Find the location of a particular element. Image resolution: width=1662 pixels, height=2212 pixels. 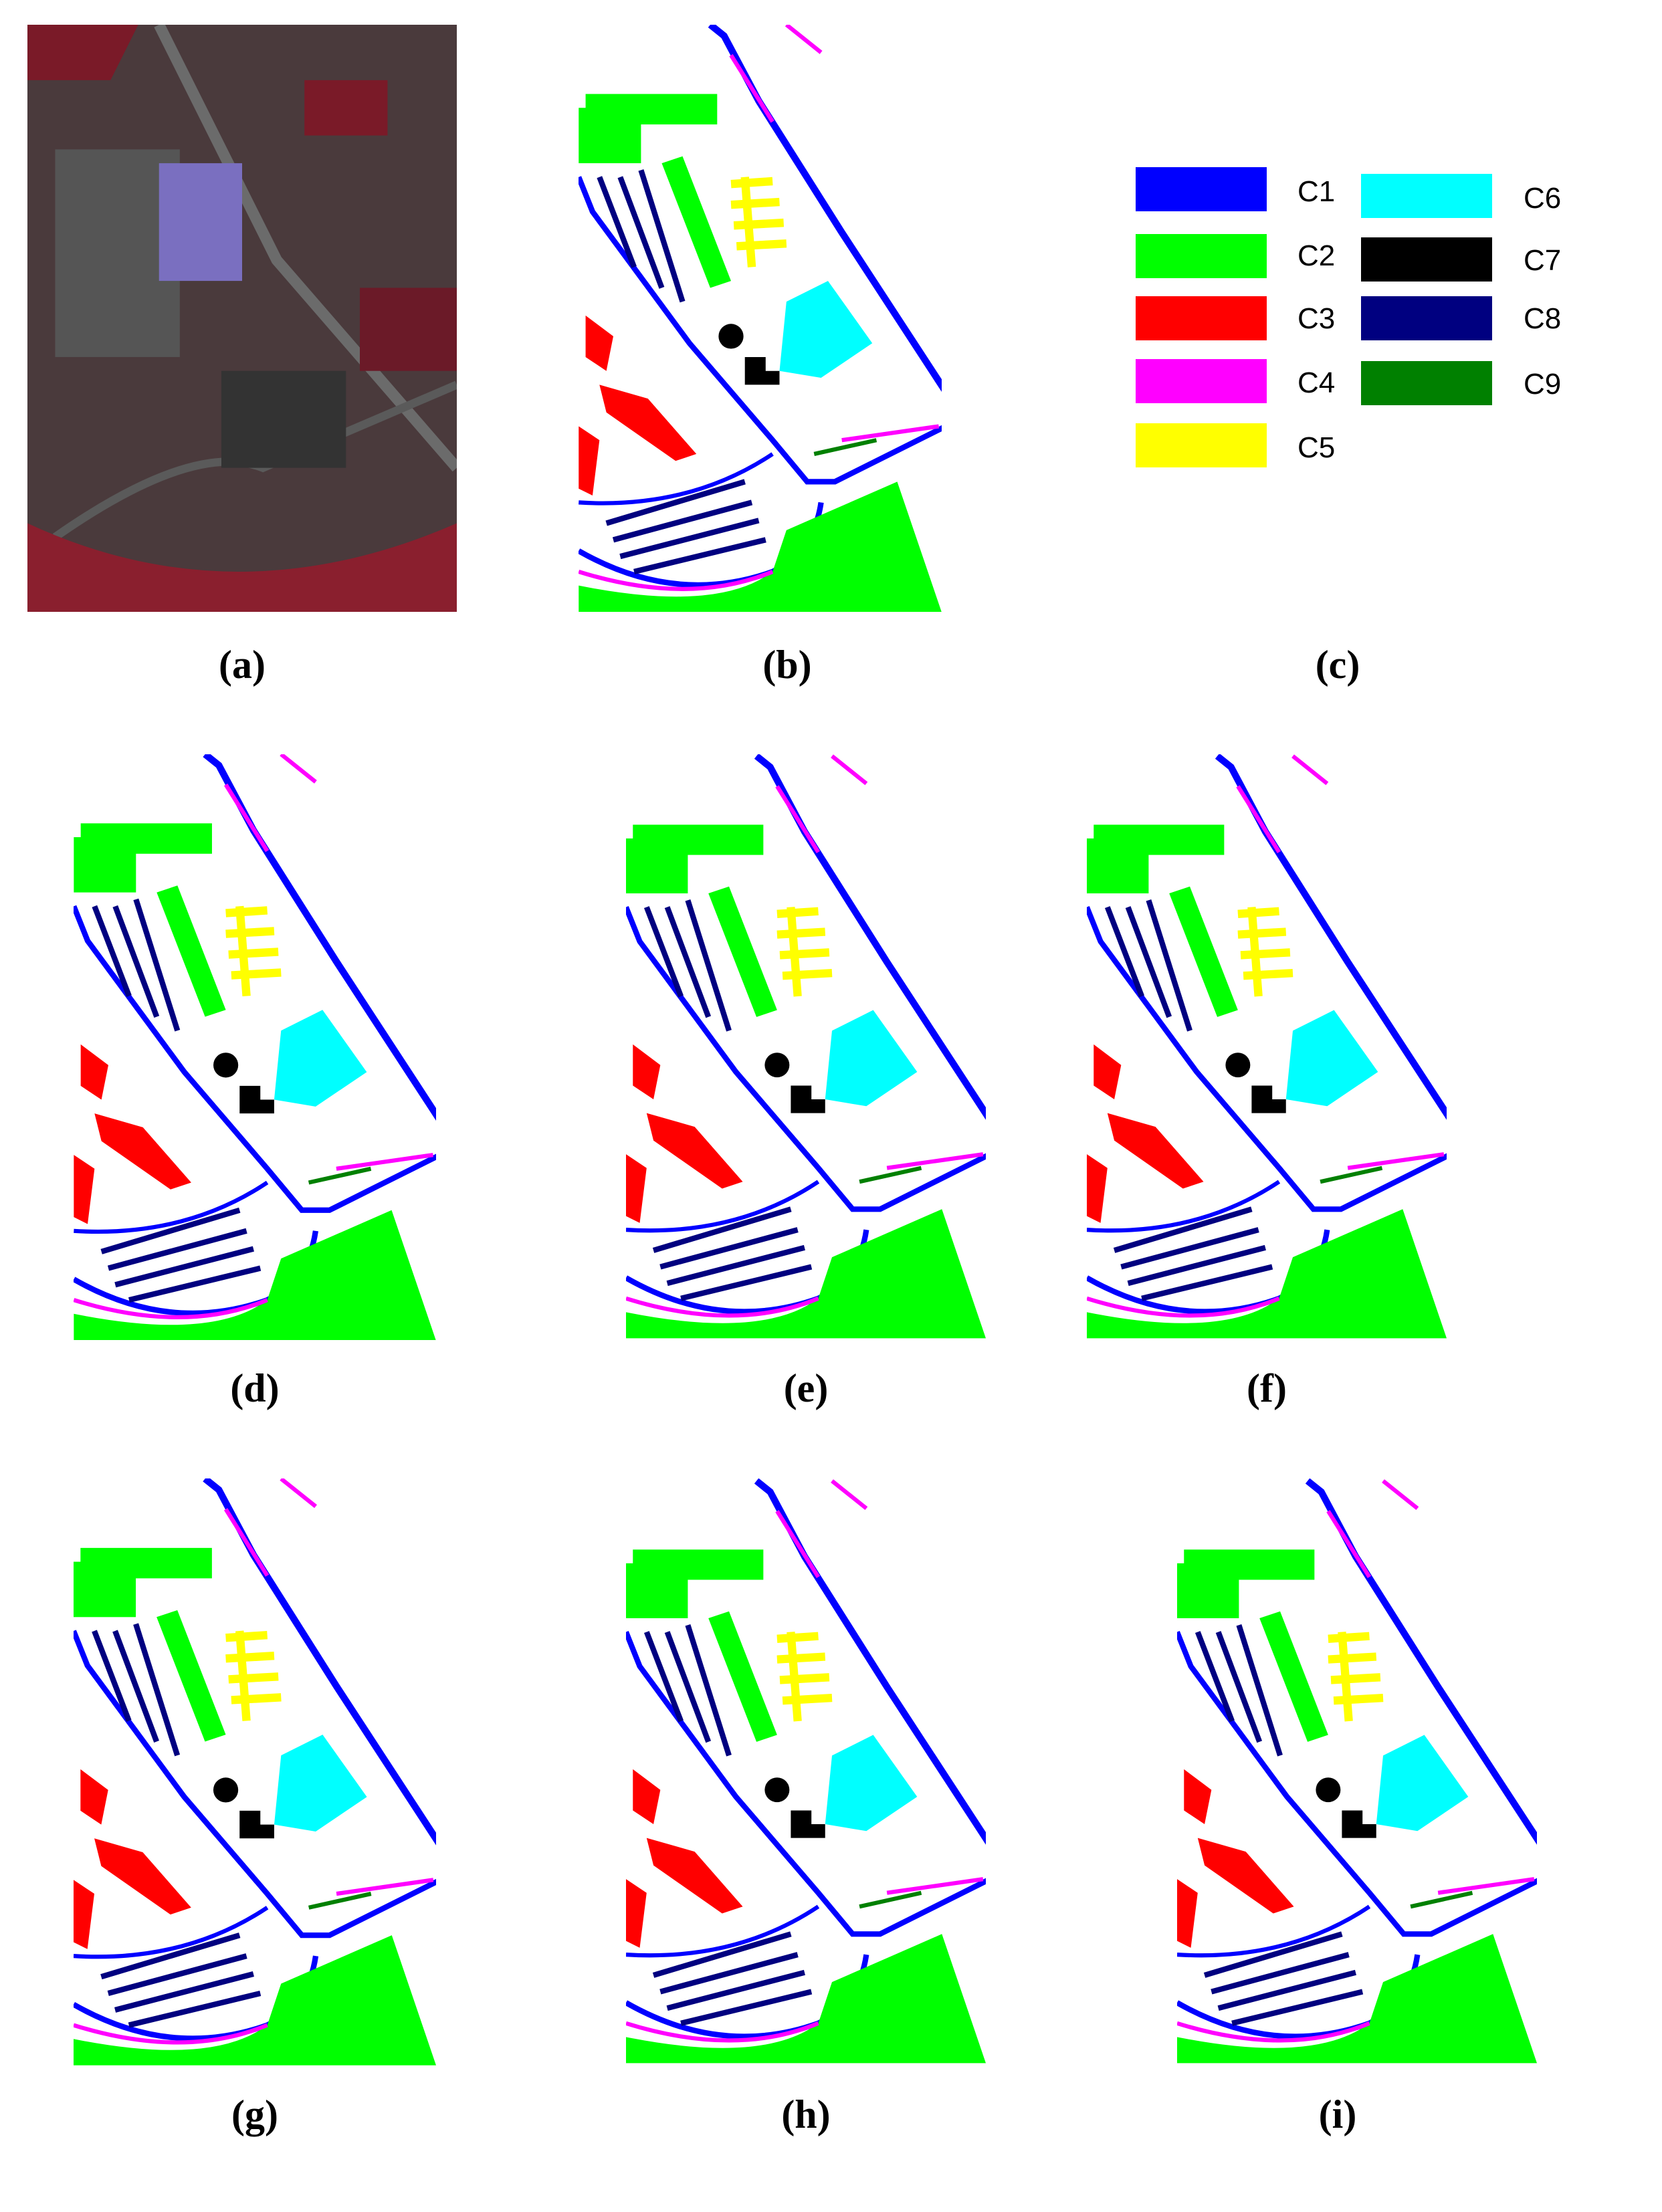

panel-label: (g) is located at coordinates (254, 2114).